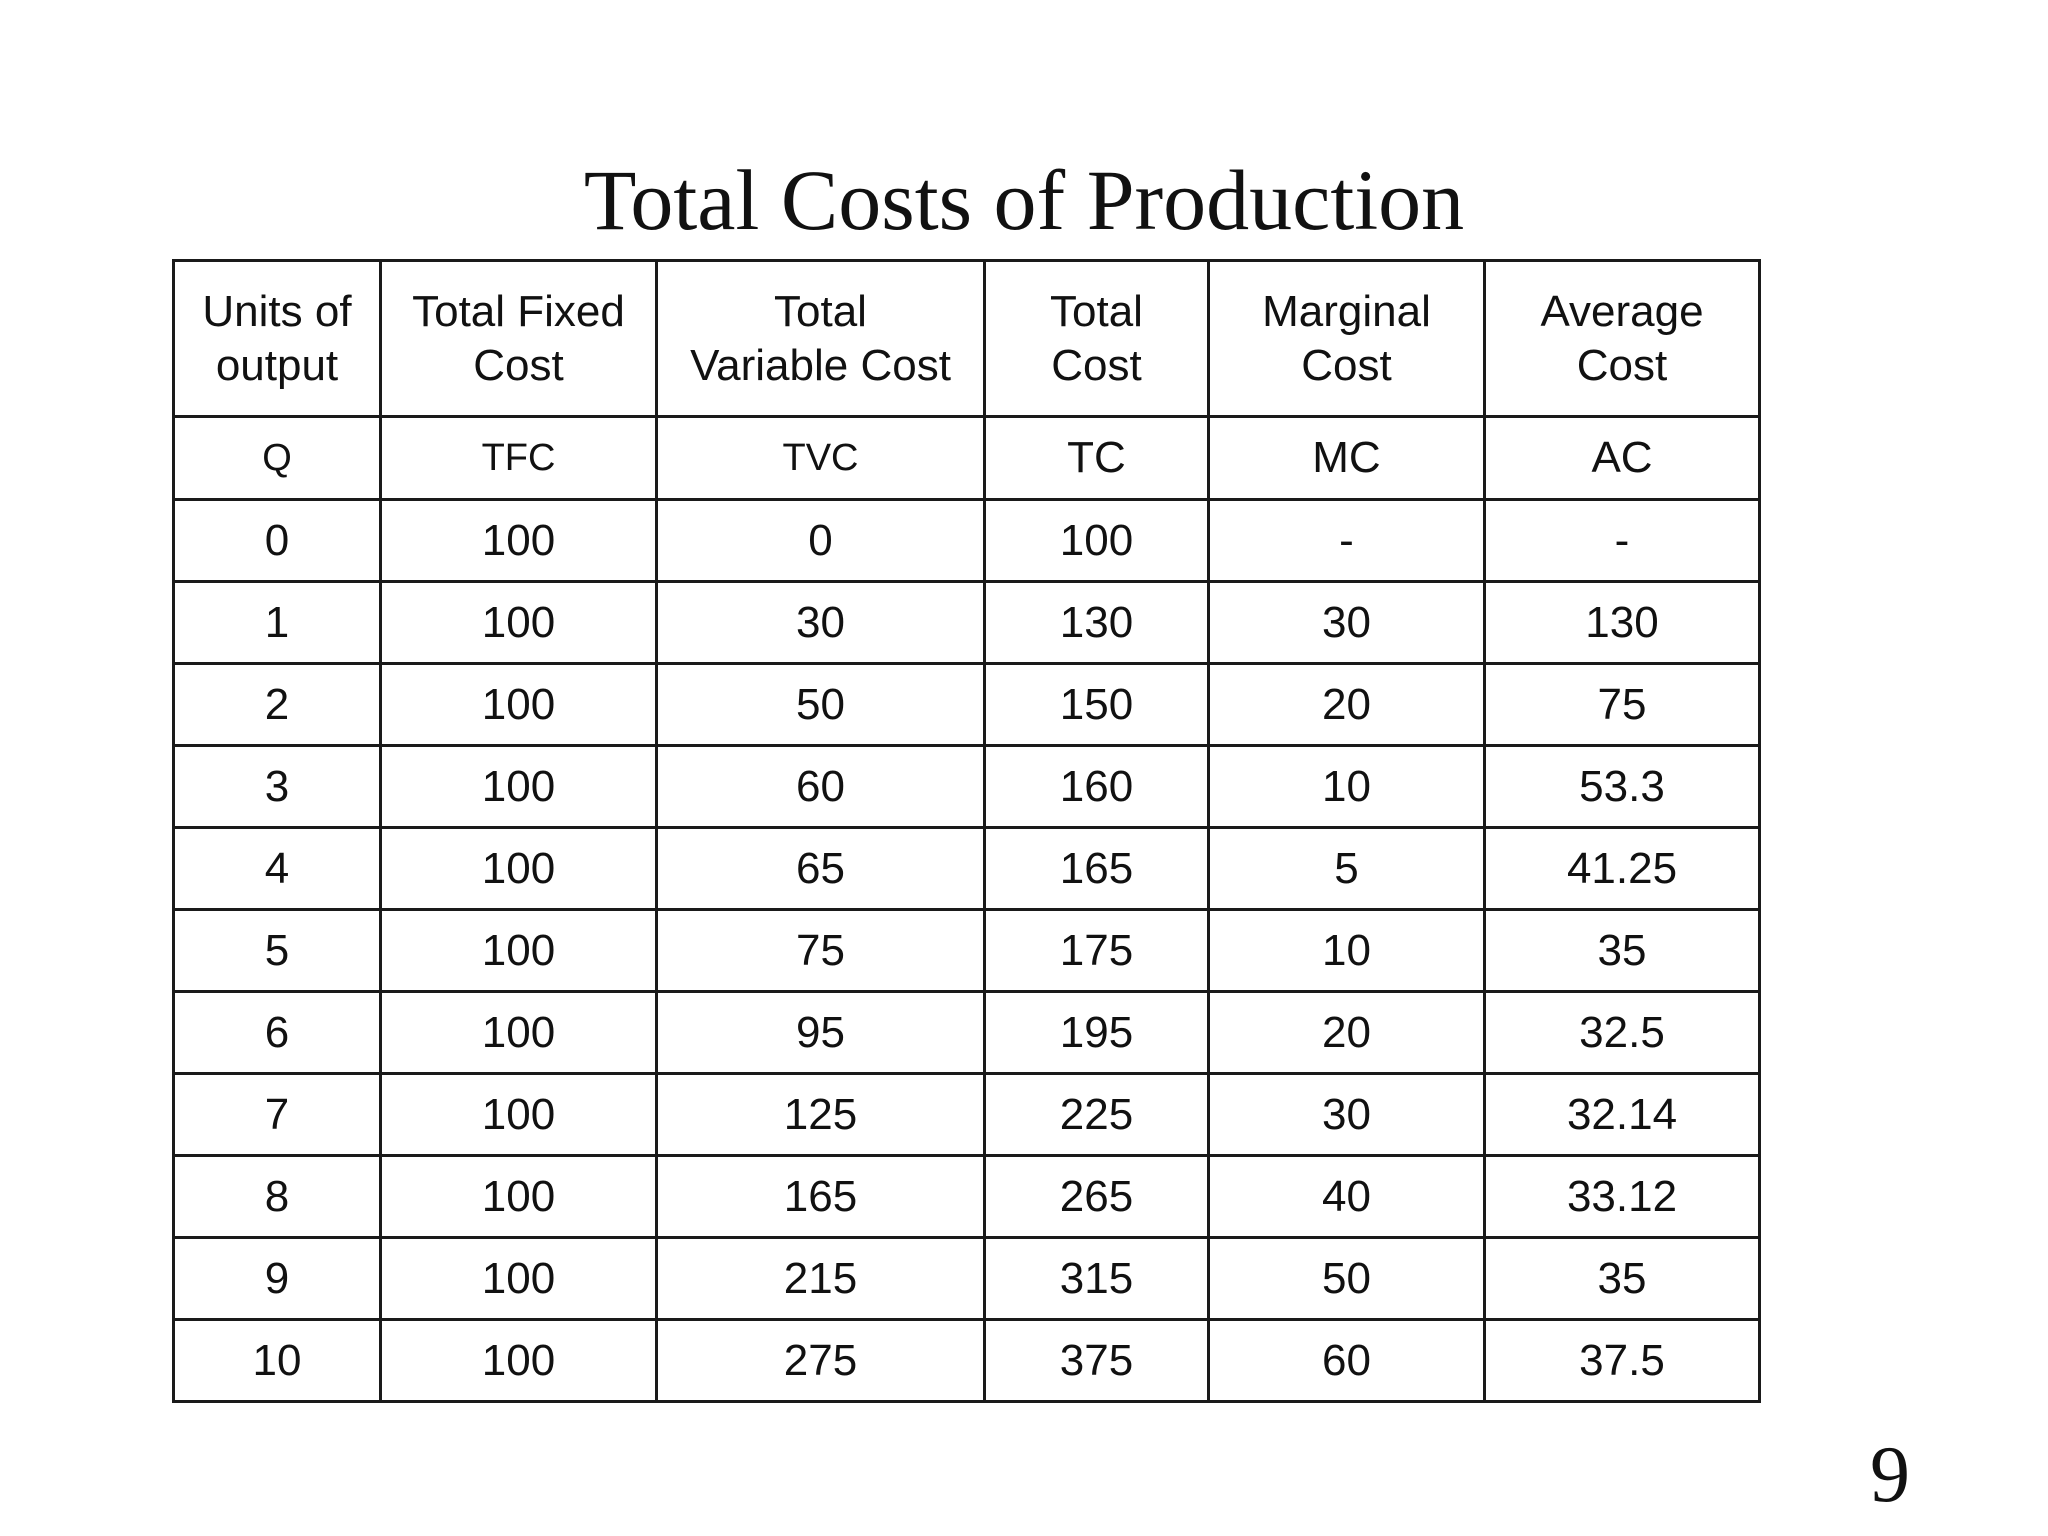 The height and width of the screenshot is (1536, 2048). Describe the element at coordinates (820, 1278) in the screenshot. I see `cell-tvc: 215` at that location.